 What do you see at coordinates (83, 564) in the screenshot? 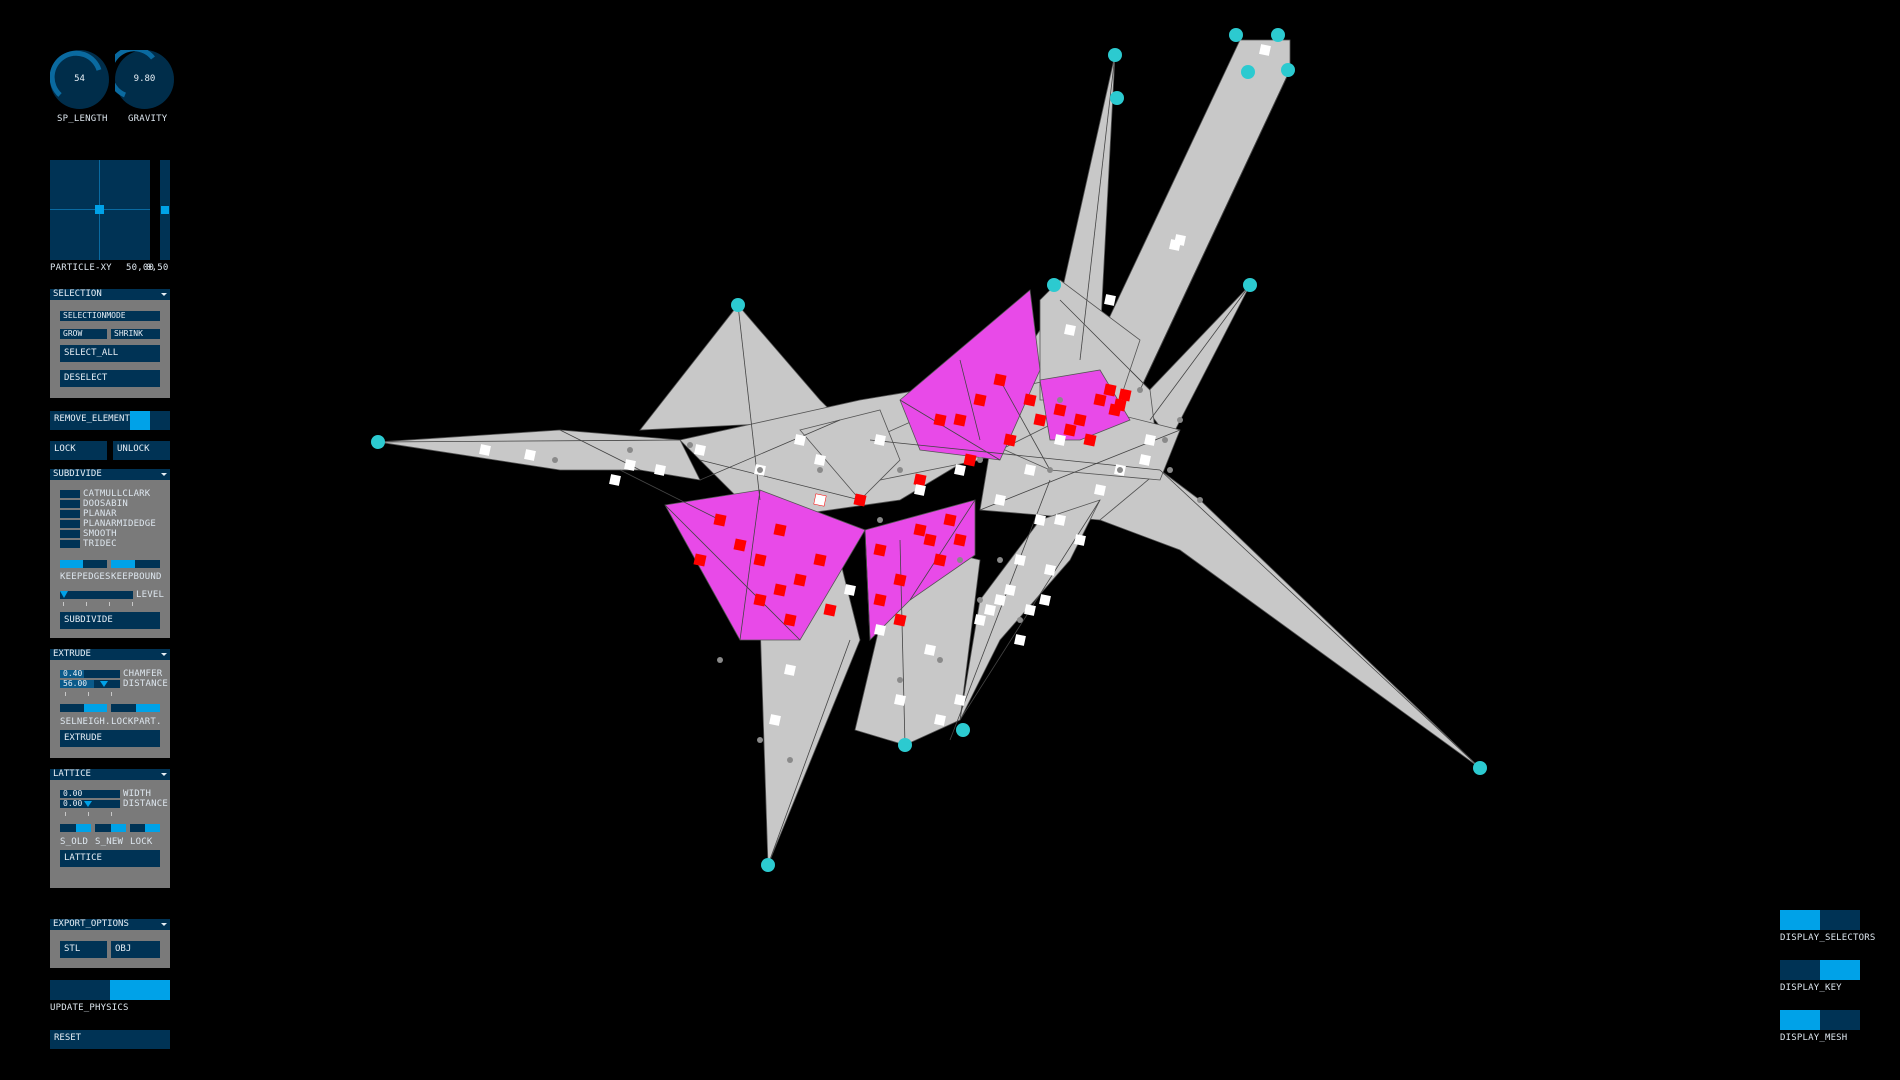
I see `keepedges-toggle` at bounding box center [83, 564].